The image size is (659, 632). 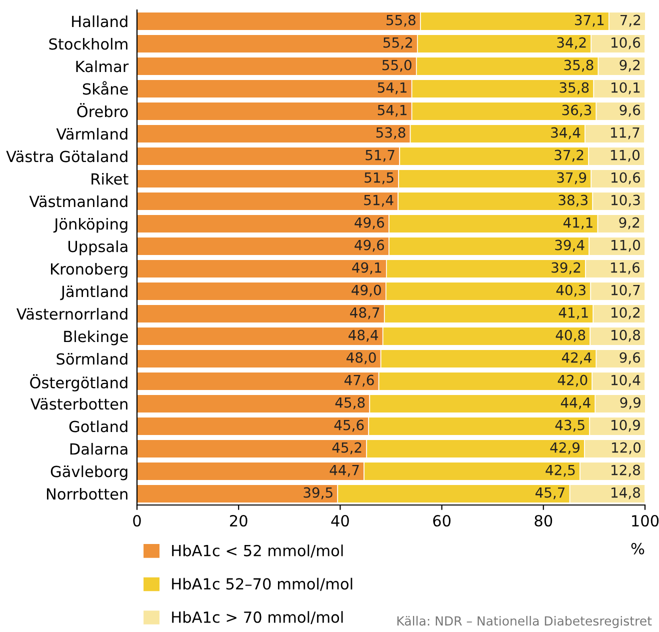 I want to click on data-label: 10,1, so click(x=626, y=88).